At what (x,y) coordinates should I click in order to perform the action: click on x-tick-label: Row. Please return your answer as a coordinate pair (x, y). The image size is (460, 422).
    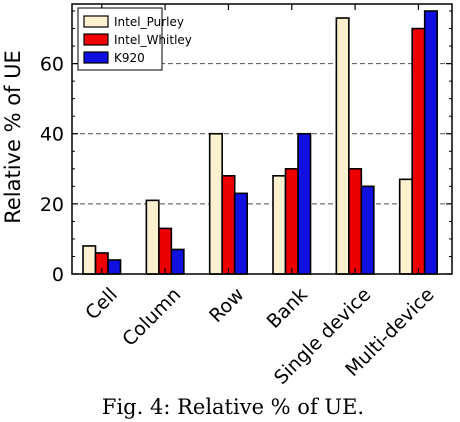
    Looking at the image, I should click on (226, 305).